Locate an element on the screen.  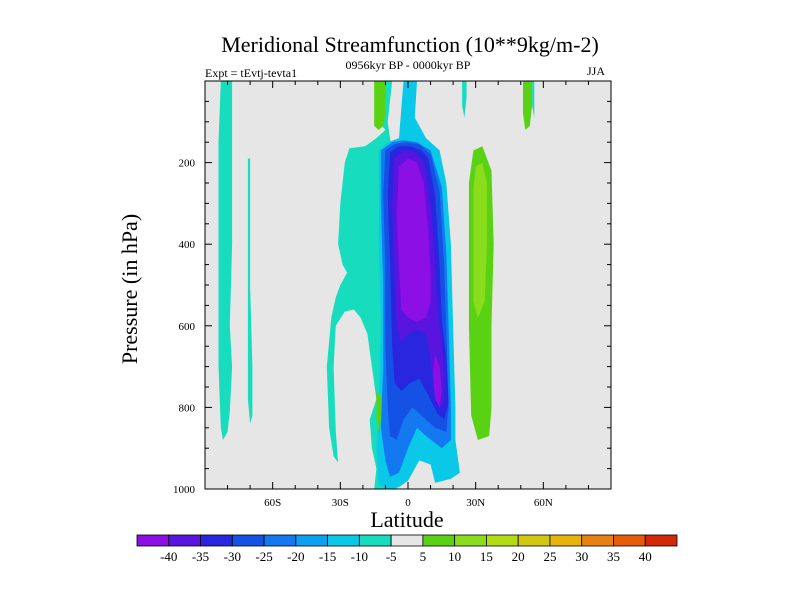
x-tick-label: 60N is located at coordinates (543, 503).